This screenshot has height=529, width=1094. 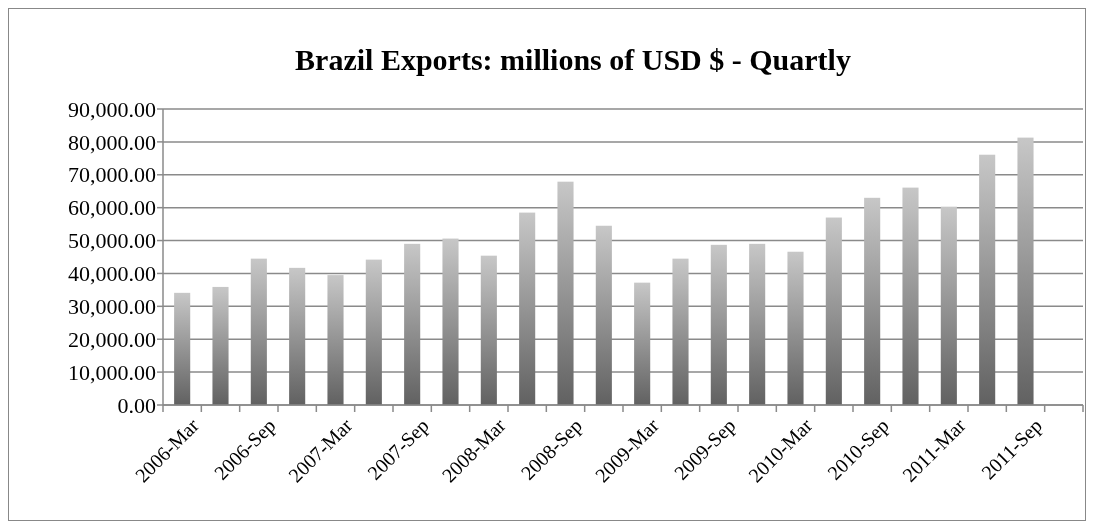 I want to click on y-tick-label: 10,000.00, so click(x=112, y=372).